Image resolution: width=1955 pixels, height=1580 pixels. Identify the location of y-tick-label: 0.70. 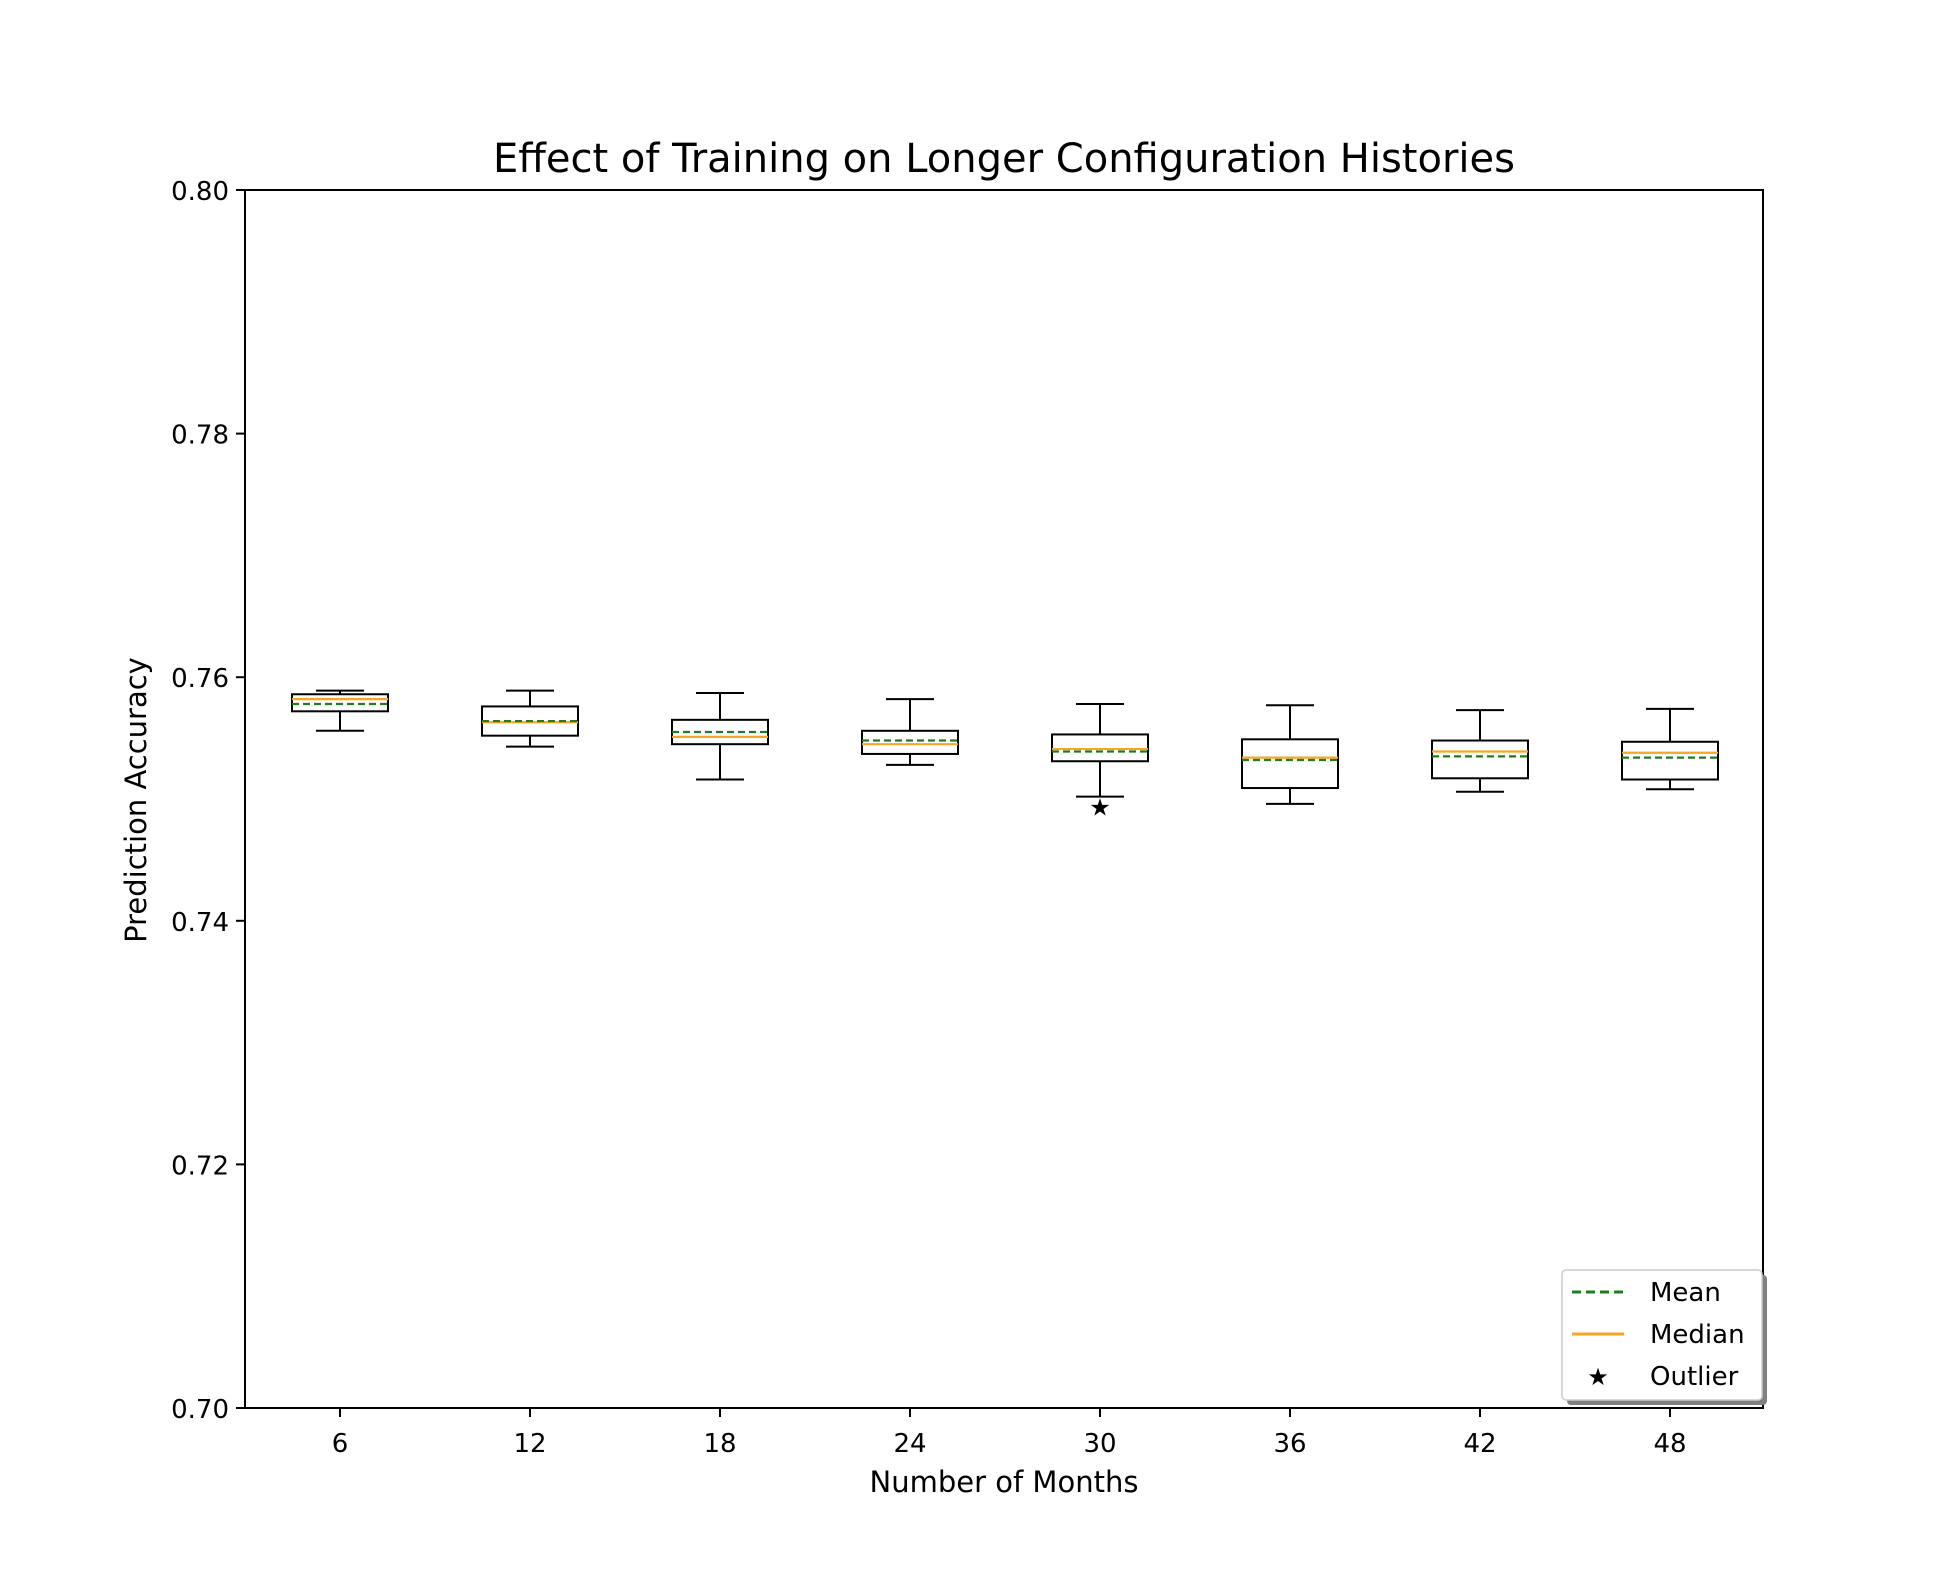
(200, 1410).